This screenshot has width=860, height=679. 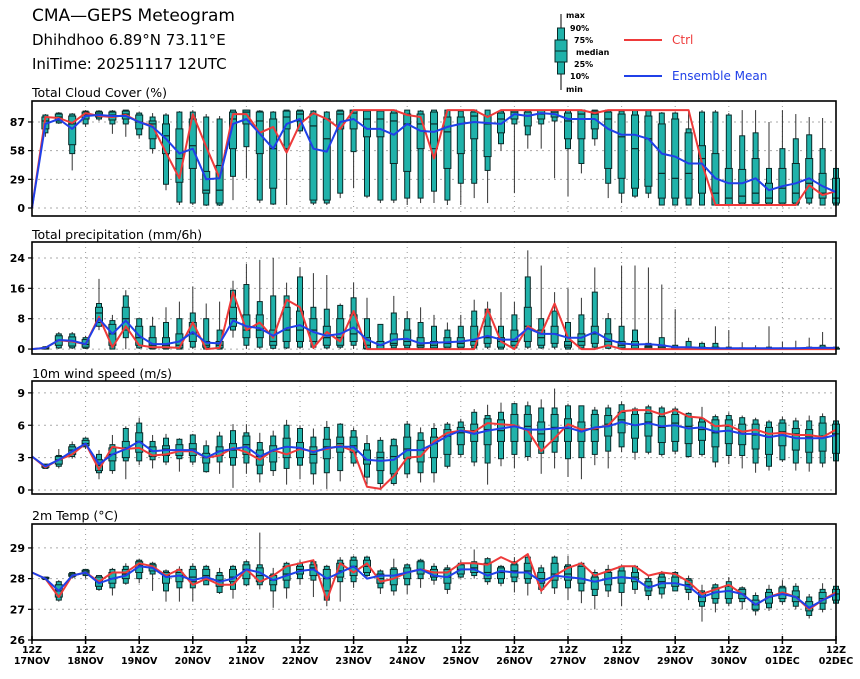 I want to click on y-tick-label: 8, so click(x=21, y=319).